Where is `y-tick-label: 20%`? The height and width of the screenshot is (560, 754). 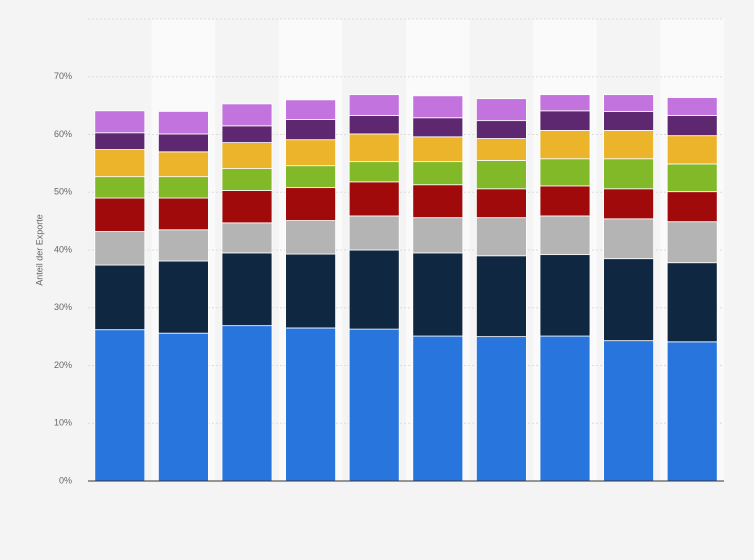
y-tick-label: 20% is located at coordinates (63, 365).